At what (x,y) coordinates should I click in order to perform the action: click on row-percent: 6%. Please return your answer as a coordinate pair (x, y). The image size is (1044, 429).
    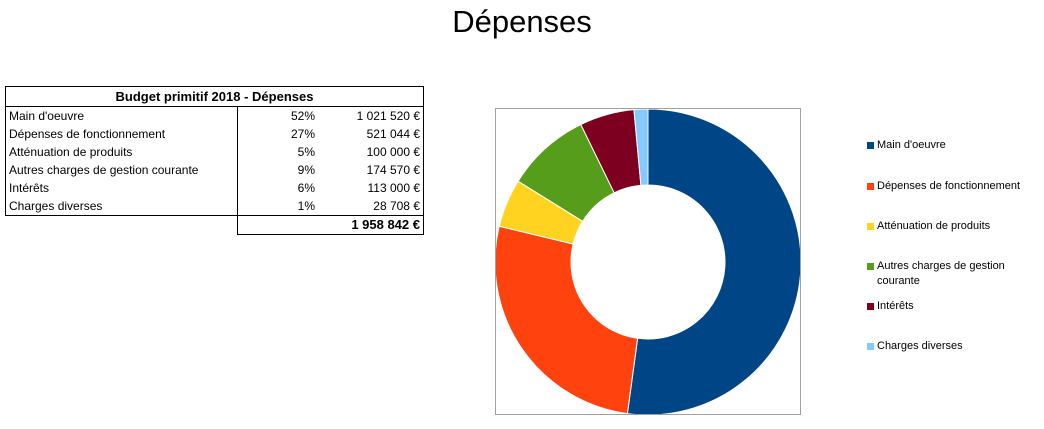
    Looking at the image, I should click on (306, 188).